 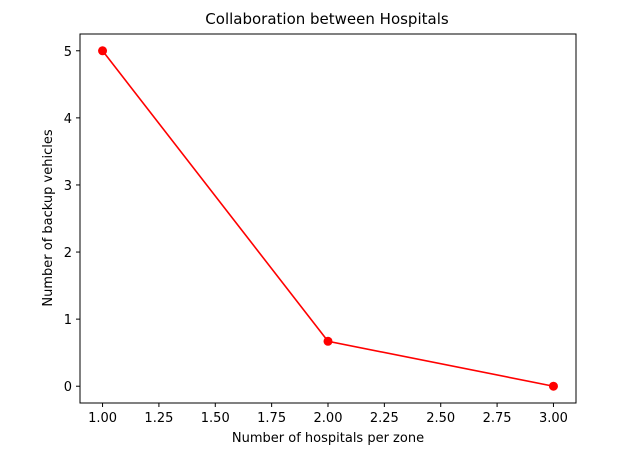 What do you see at coordinates (215, 418) in the screenshot?
I see `x-tick-label: 1.50` at bounding box center [215, 418].